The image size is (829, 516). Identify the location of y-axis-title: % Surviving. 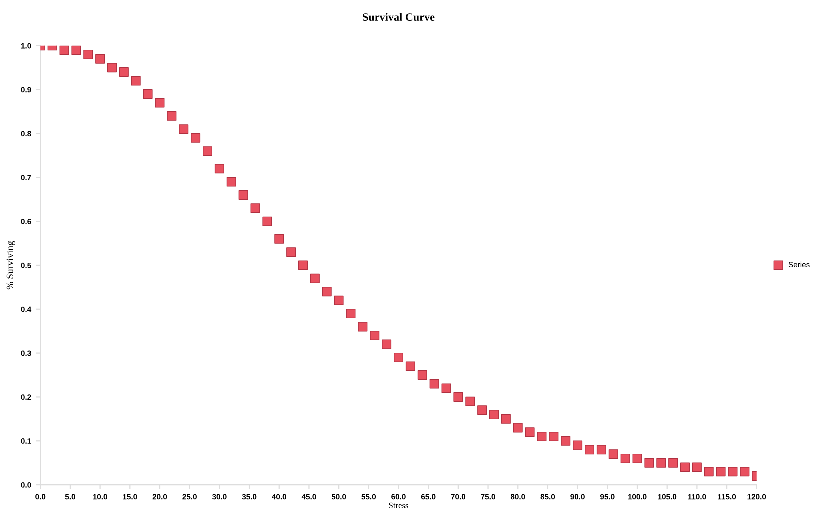
(11, 265).